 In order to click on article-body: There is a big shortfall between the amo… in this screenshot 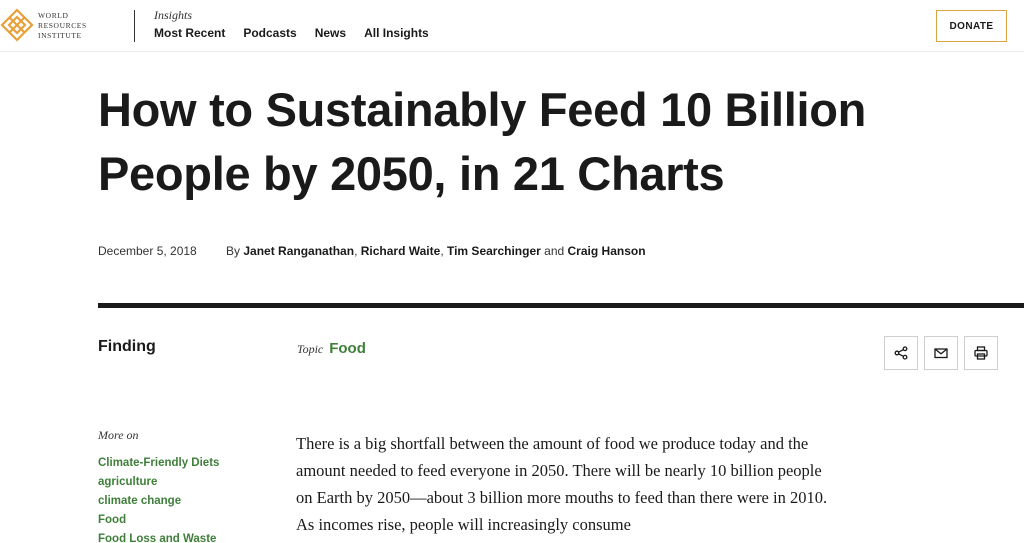, I will do `click(562, 484)`.